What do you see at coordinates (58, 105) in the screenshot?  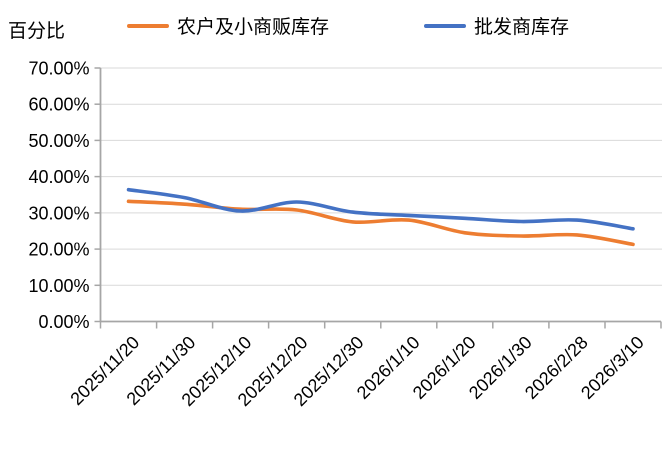 I see `y-tick-label: 60.00%` at bounding box center [58, 105].